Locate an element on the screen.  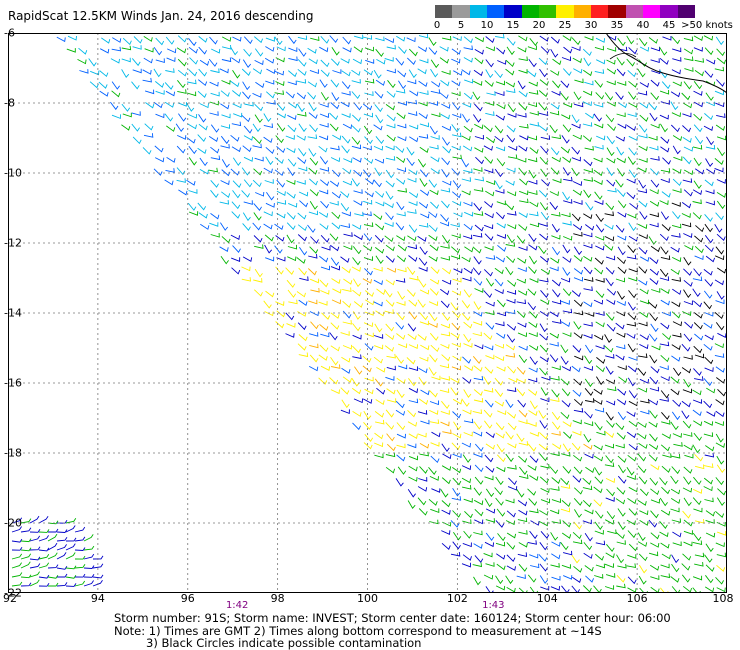
scale-label: 10 is located at coordinates (487, 25).